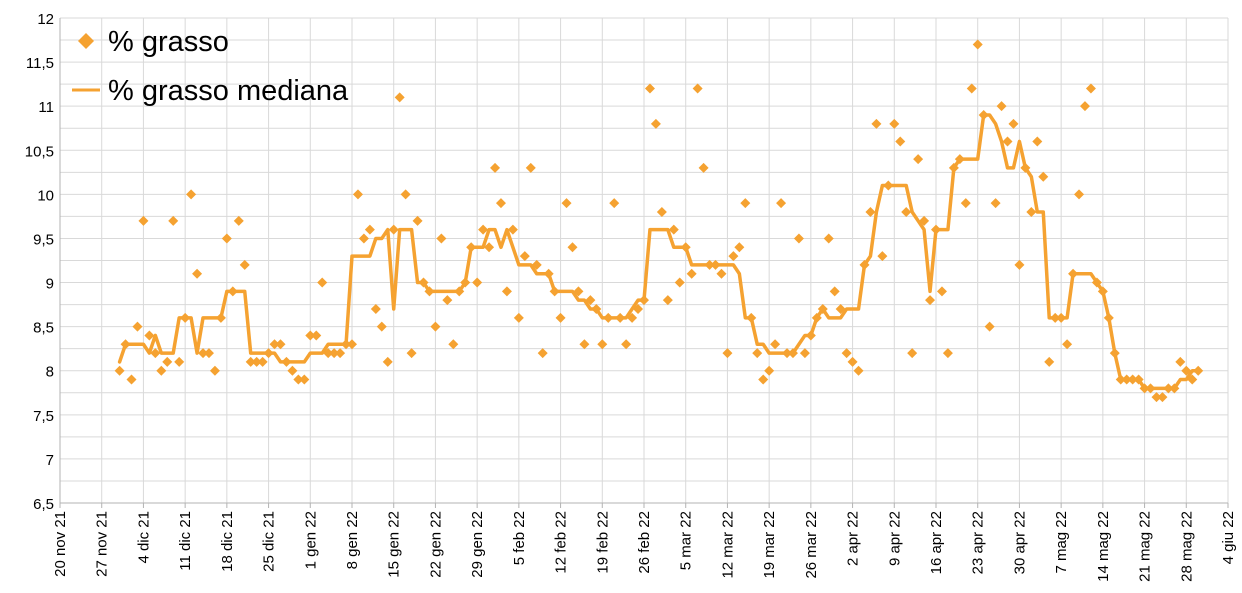 The image size is (1242, 593). I want to click on y-tick-label: 7, so click(50, 460).